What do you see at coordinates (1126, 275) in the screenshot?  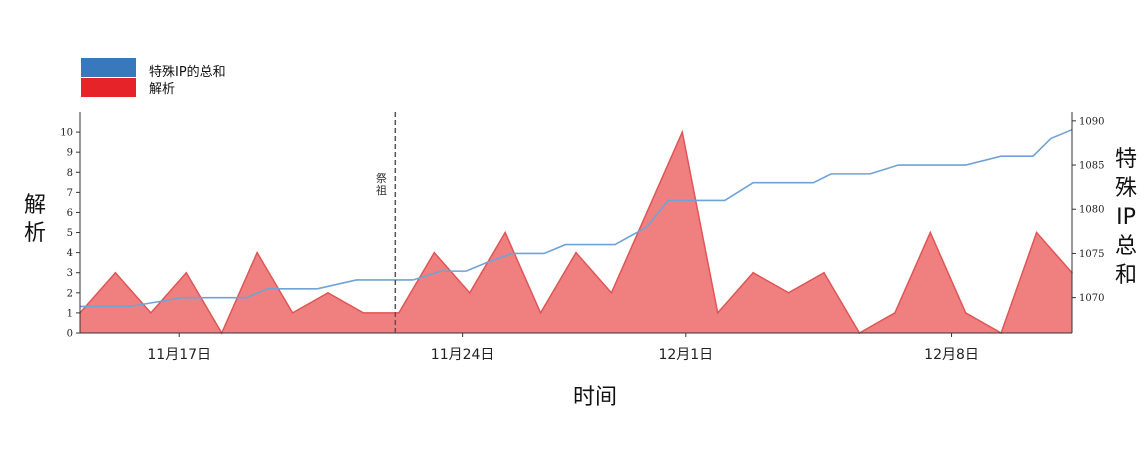 I see `y-right-title-char: 和` at bounding box center [1126, 275].